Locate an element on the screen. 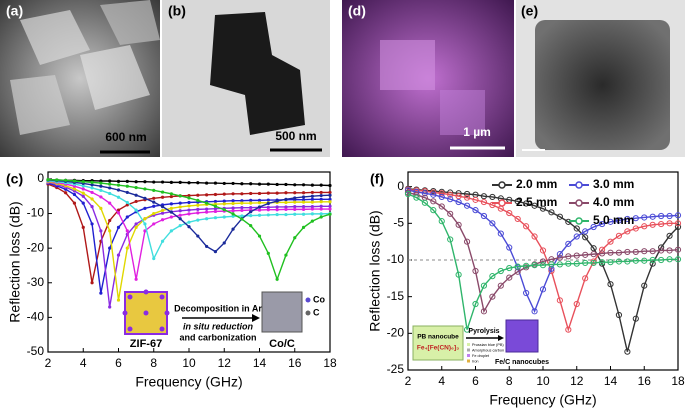 The width and height of the screenshot is (685, 413). micrograph-d: (d) 1 µm is located at coordinates (428, 78).